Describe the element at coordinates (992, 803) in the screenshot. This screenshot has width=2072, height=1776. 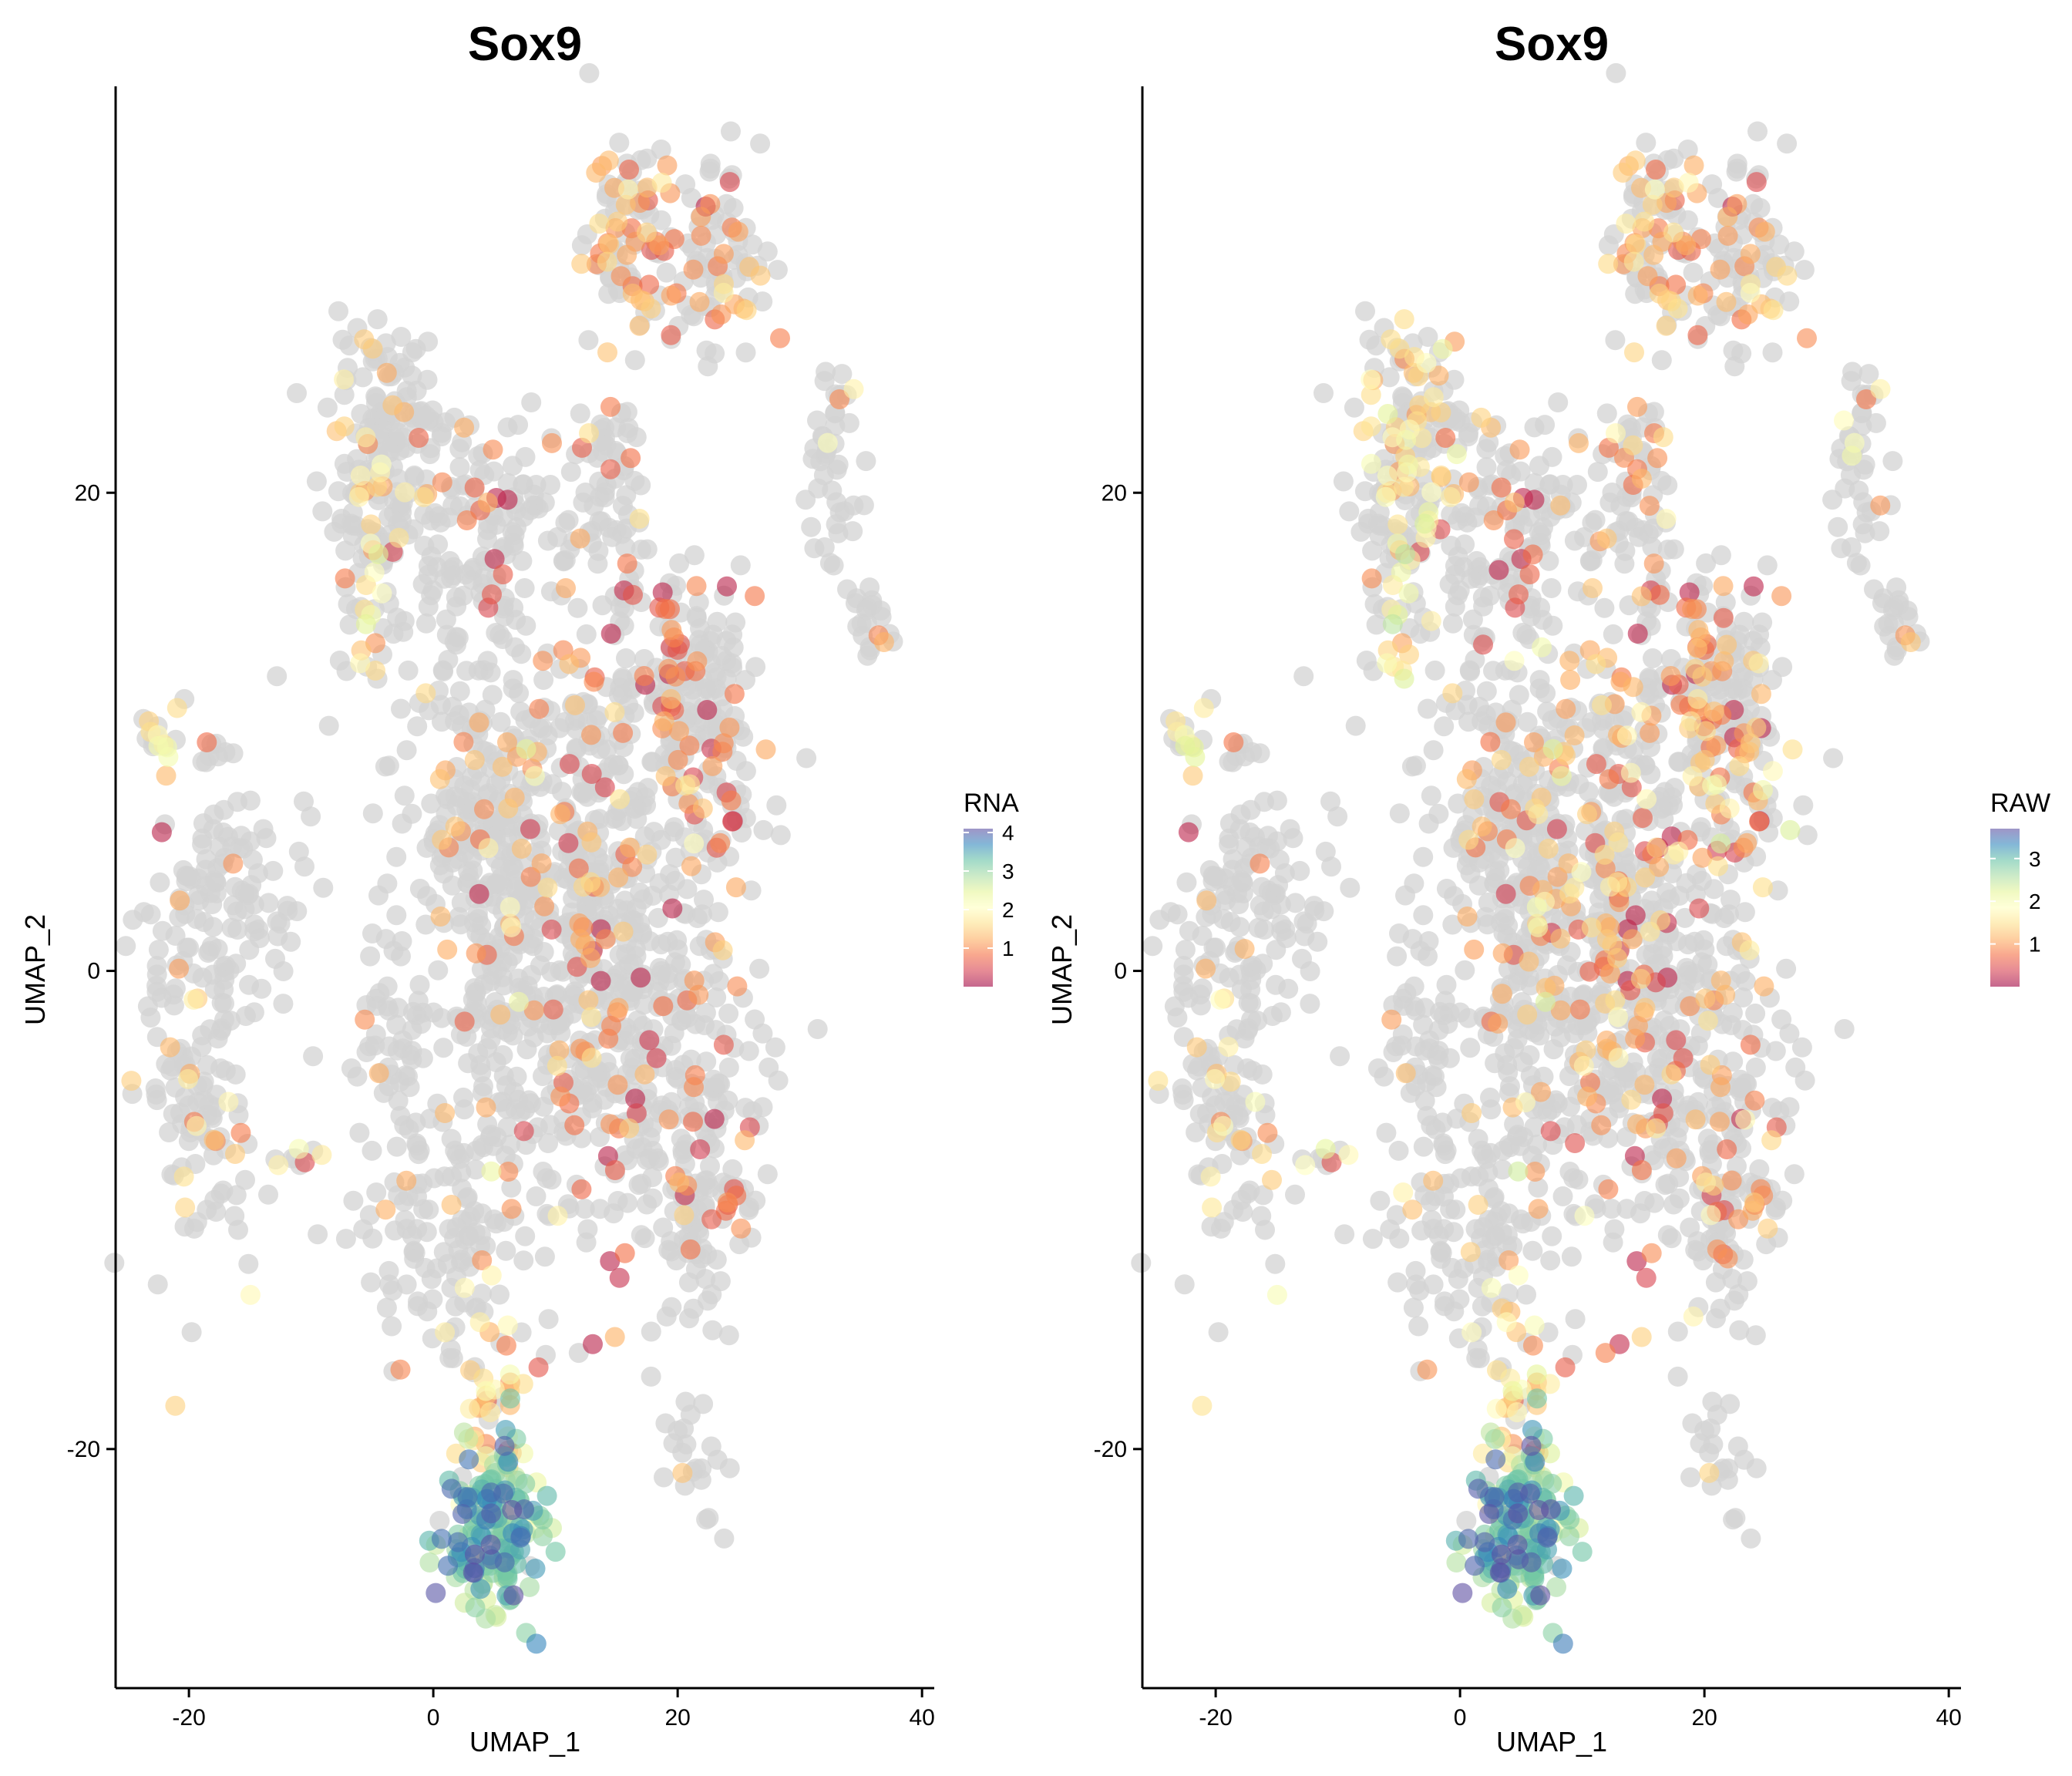
I see `legend-title: RNA` at that location.